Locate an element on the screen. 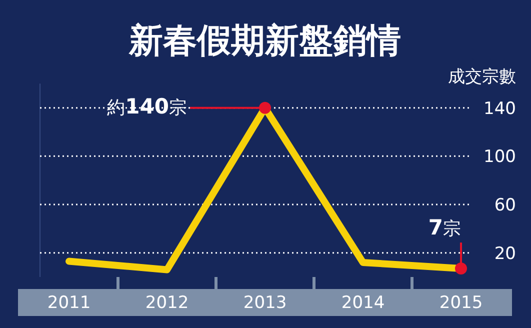 The image size is (531, 328). x-tick-label: 2012 is located at coordinates (167, 303).